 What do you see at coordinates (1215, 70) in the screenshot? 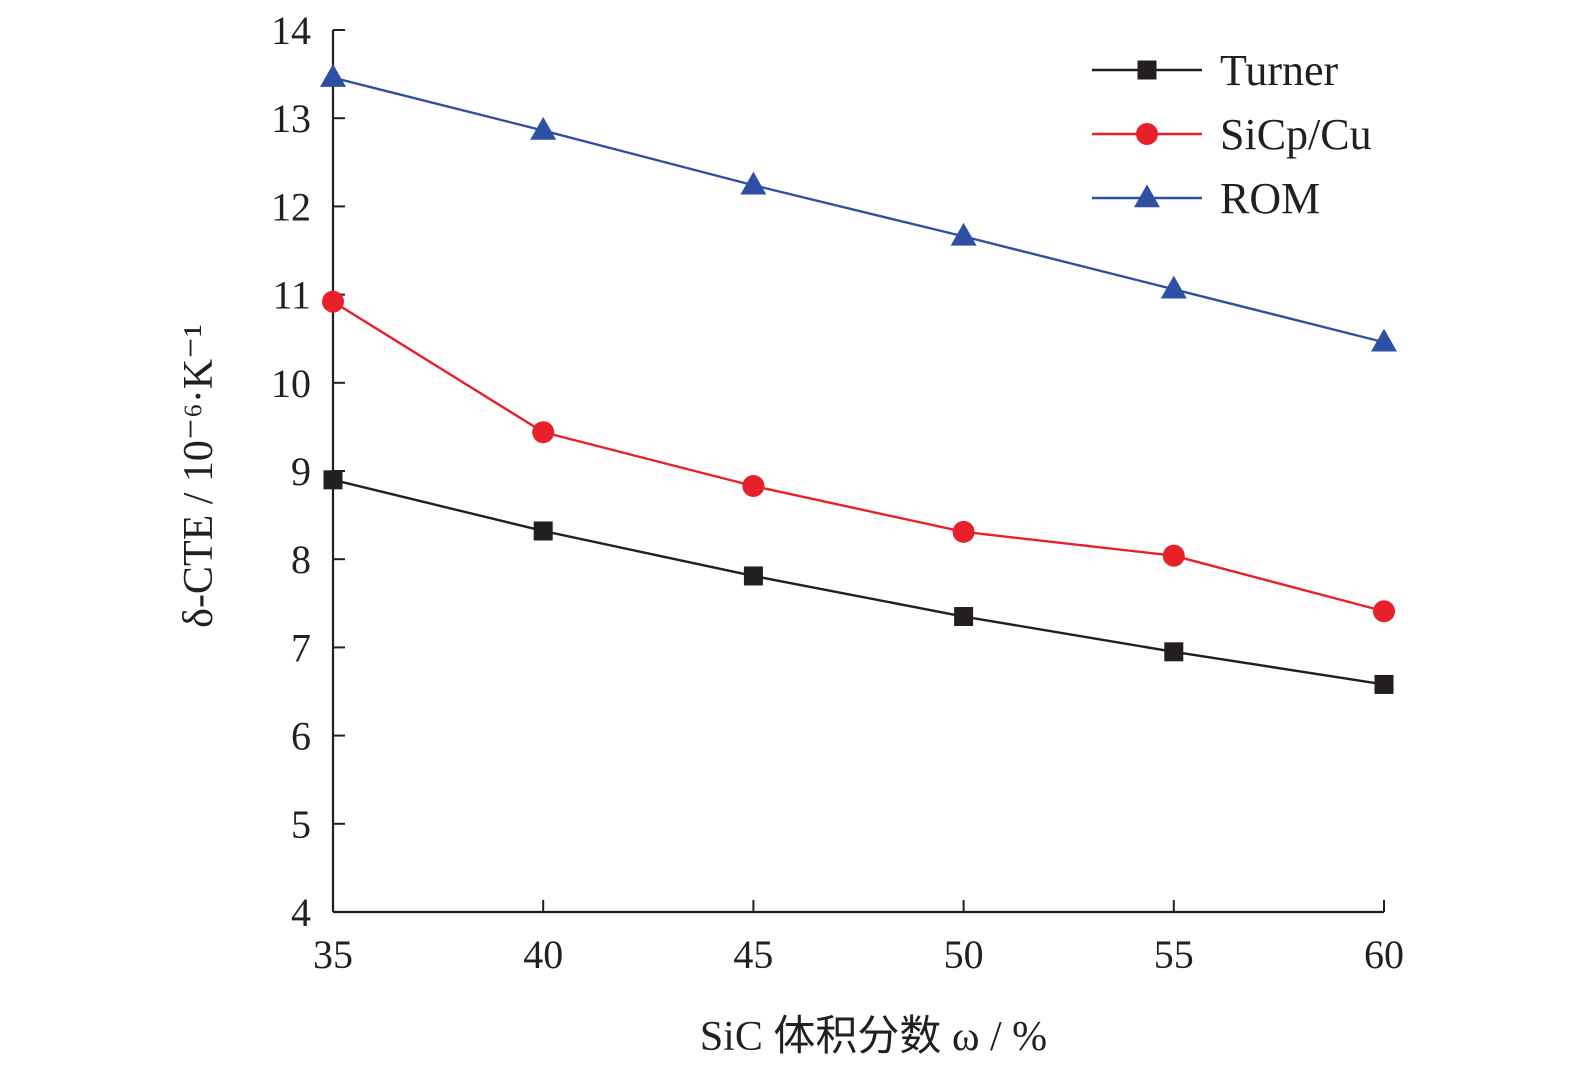
I see `legend-item-turner: Turner` at bounding box center [1215, 70].